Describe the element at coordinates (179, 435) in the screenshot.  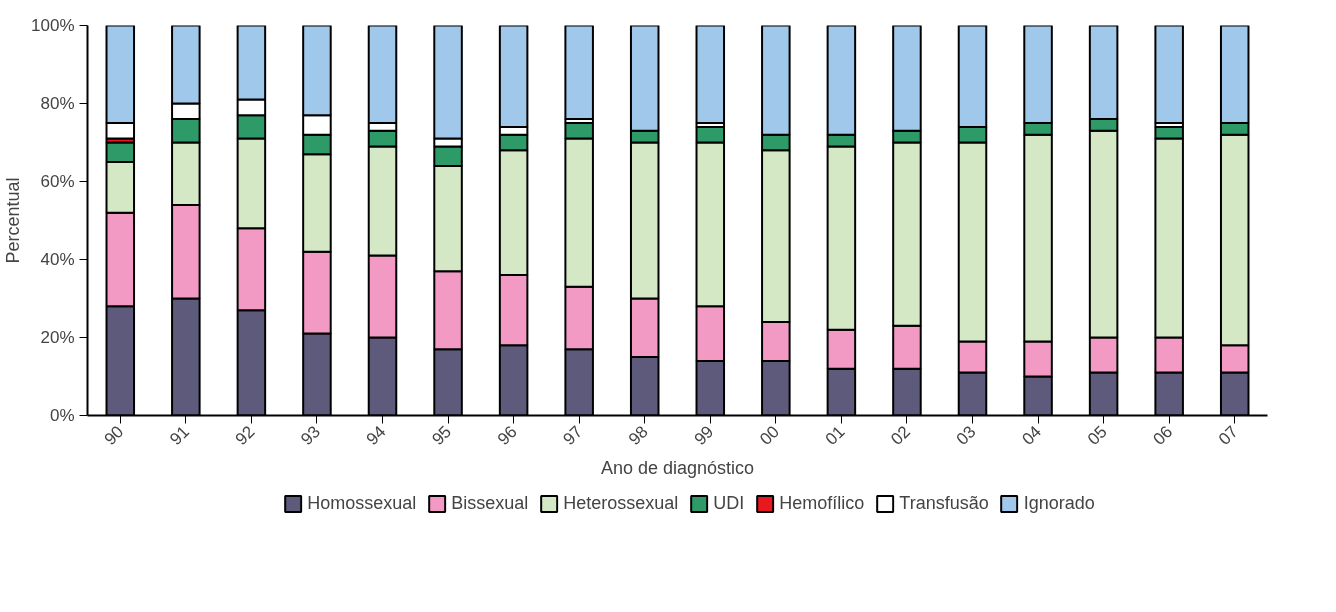
I see `x-tick-label: 91` at that location.